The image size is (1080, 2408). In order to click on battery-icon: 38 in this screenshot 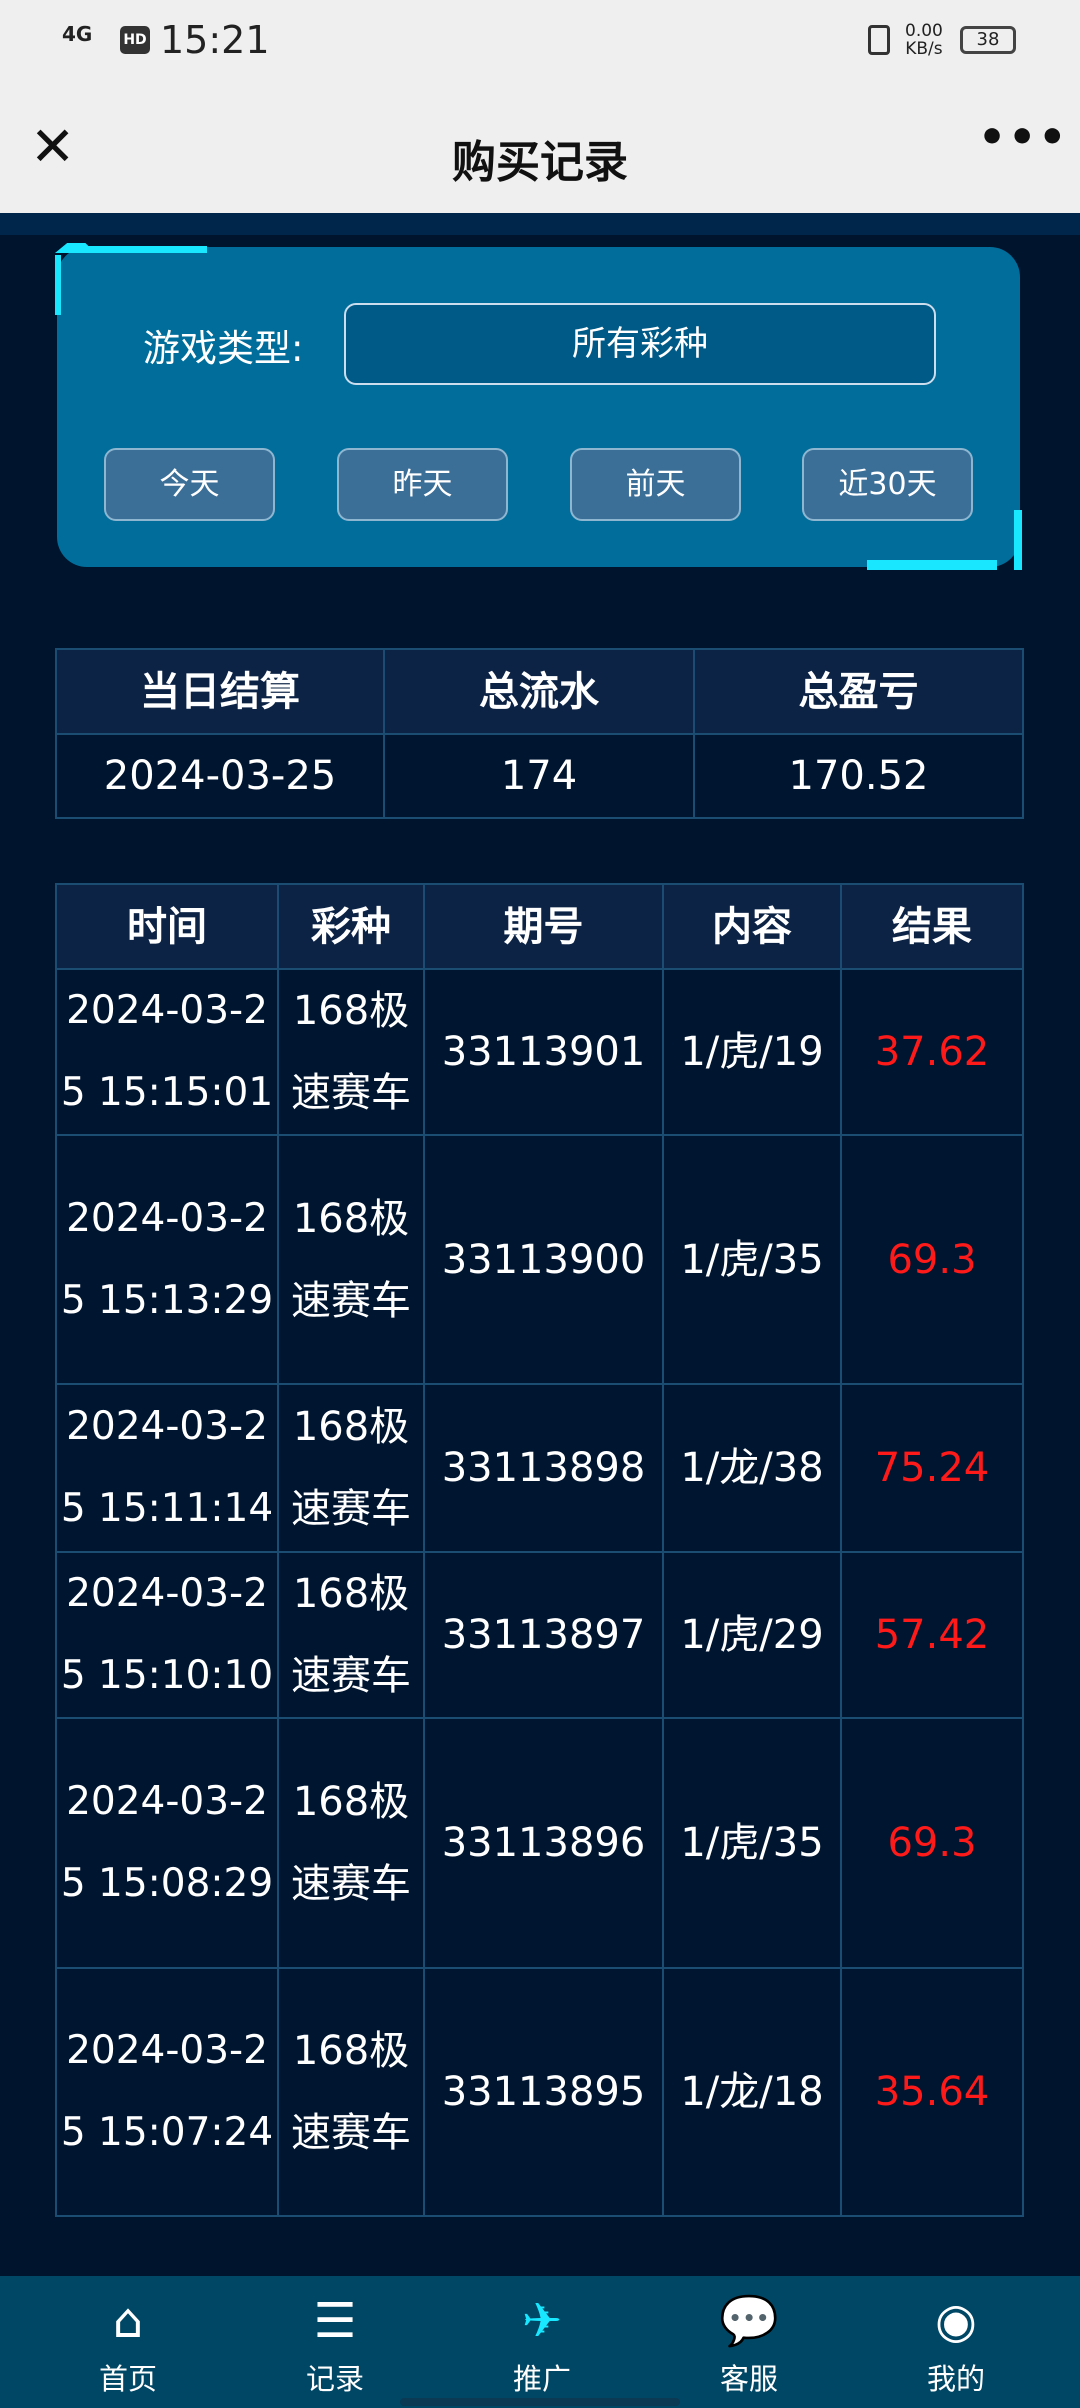, I will do `click(988, 40)`.